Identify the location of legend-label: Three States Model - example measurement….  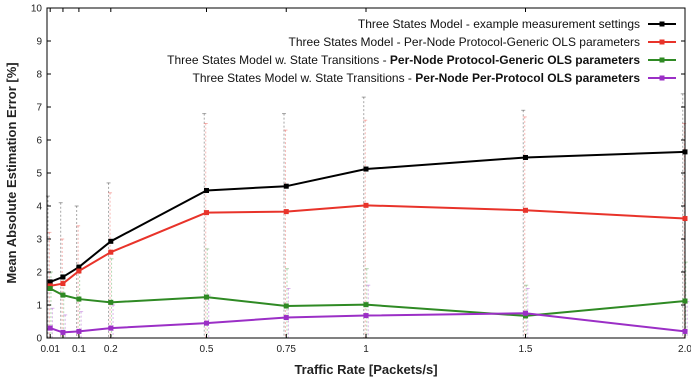
(499, 24).